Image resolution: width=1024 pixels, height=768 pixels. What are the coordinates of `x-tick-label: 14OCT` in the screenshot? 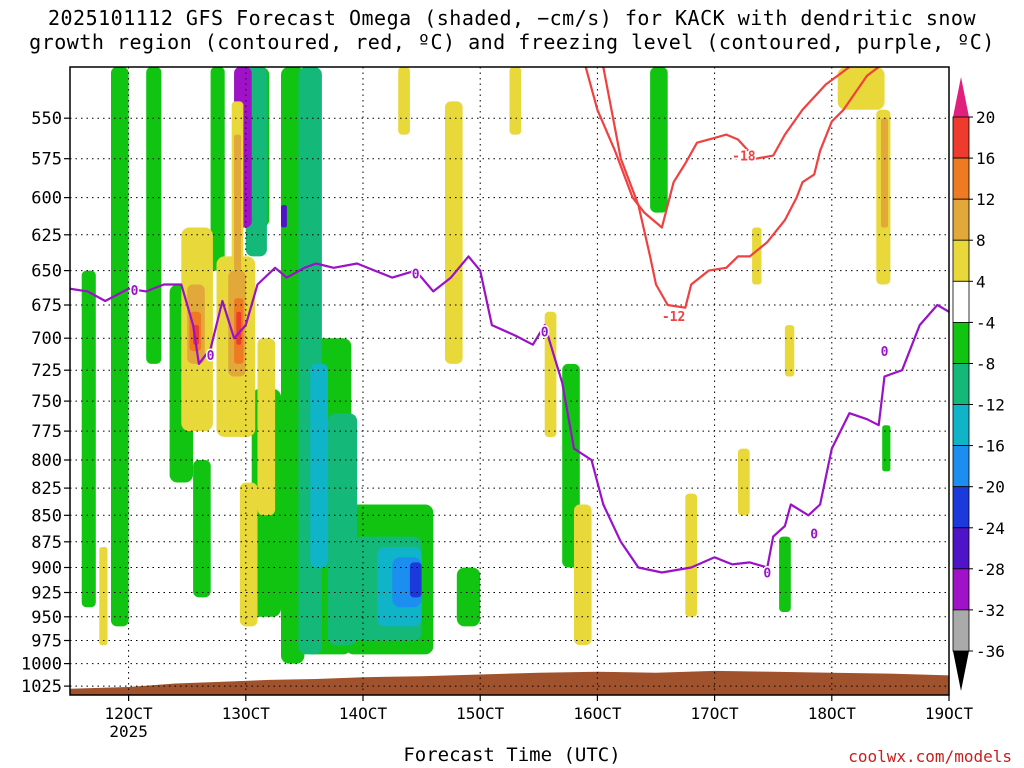 It's located at (363, 713).